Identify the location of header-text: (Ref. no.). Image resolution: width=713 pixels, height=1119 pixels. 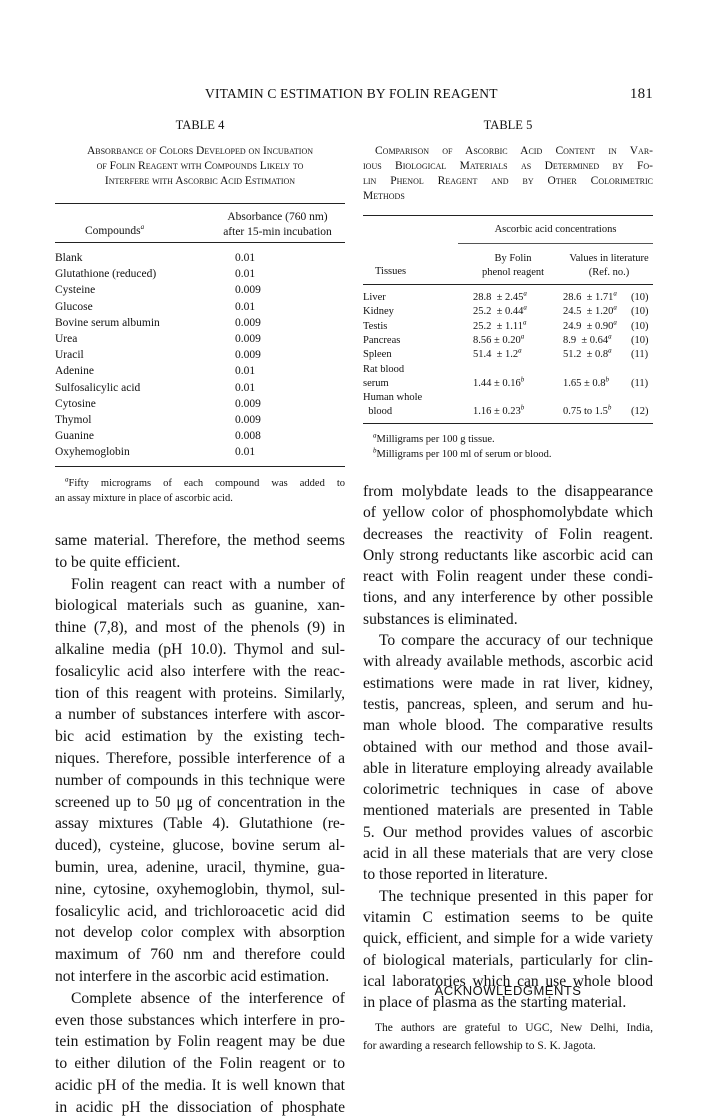
(609, 272).